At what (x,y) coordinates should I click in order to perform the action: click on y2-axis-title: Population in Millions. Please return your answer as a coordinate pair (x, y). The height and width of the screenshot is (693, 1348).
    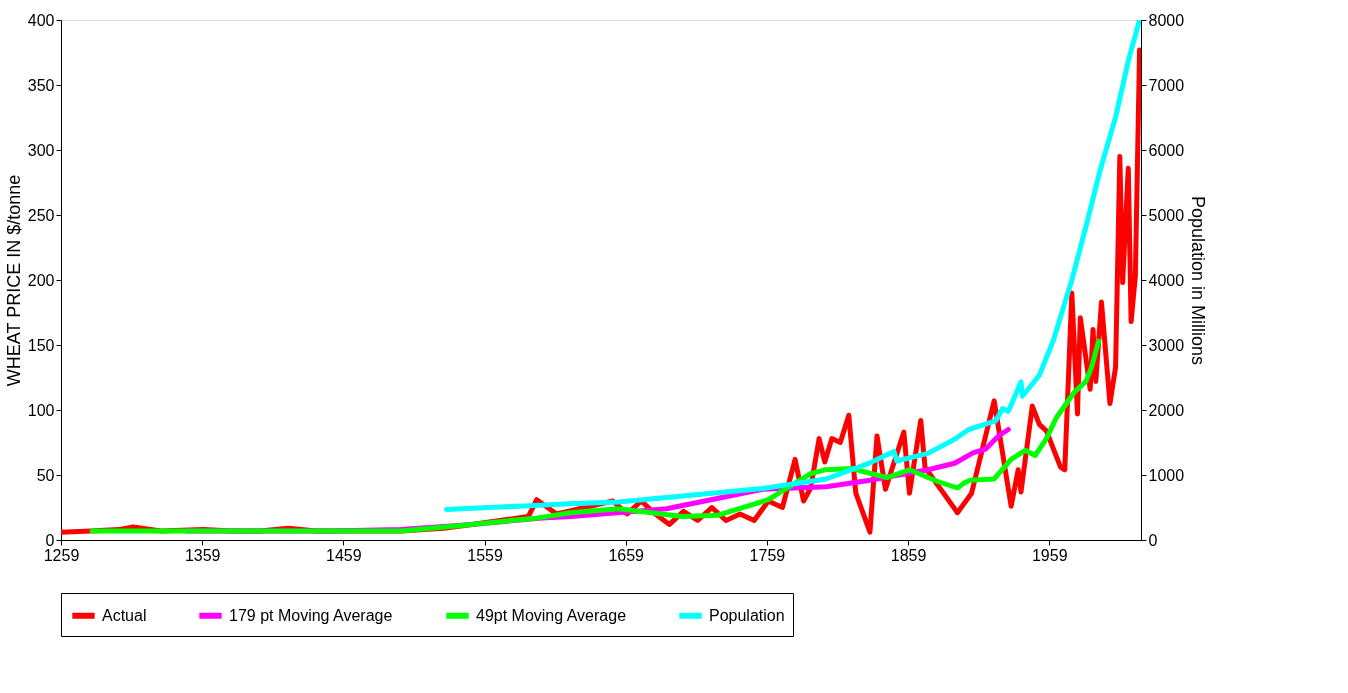
    Looking at the image, I should click on (1198, 280).